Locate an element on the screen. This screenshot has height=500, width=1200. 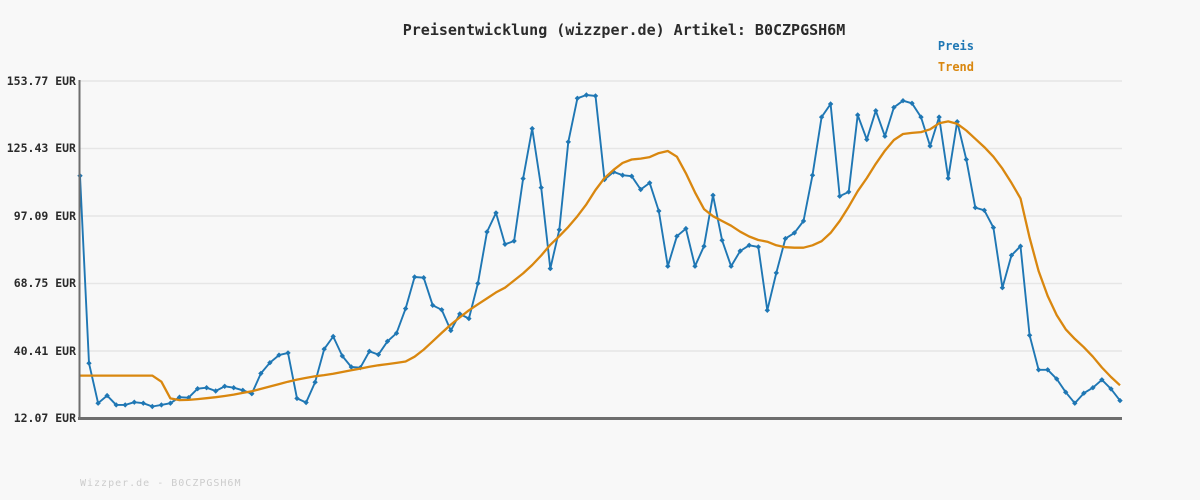
legend-preis-label: Preis is located at coordinates (955, 46).